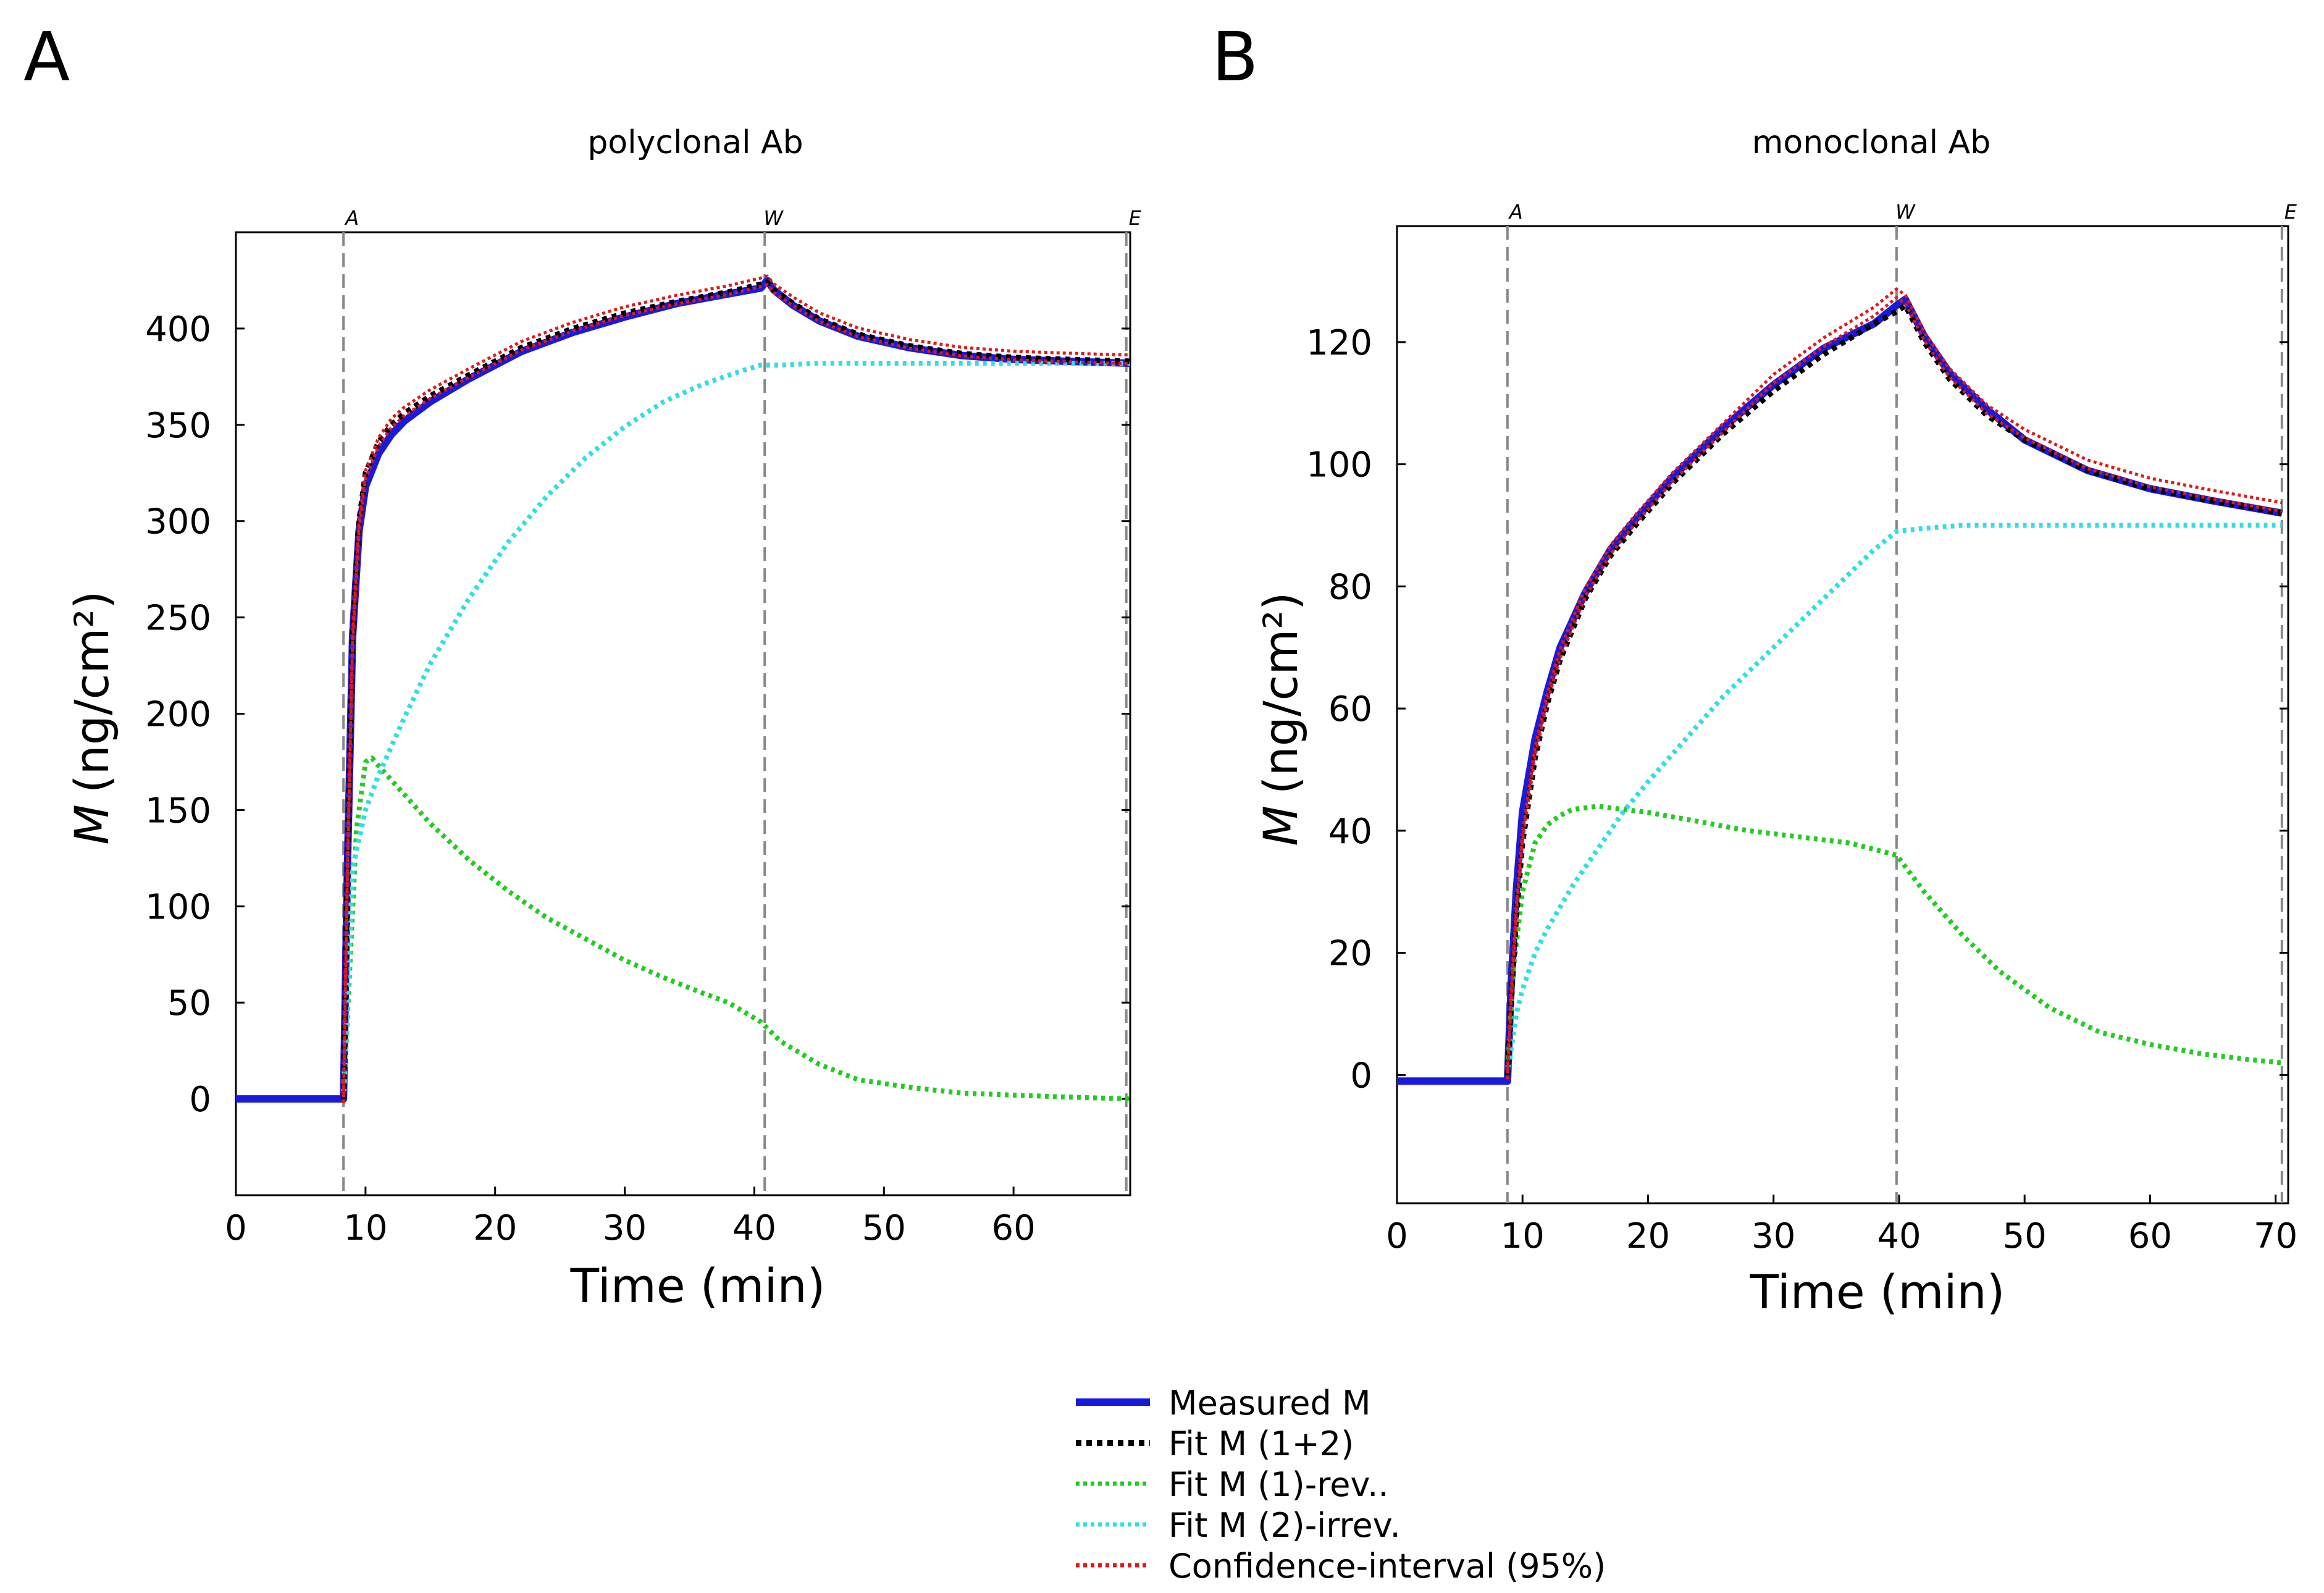 This screenshot has width=2324, height=1593. I want to click on panel-b-ylabel-var: M, so click(1280, 825).